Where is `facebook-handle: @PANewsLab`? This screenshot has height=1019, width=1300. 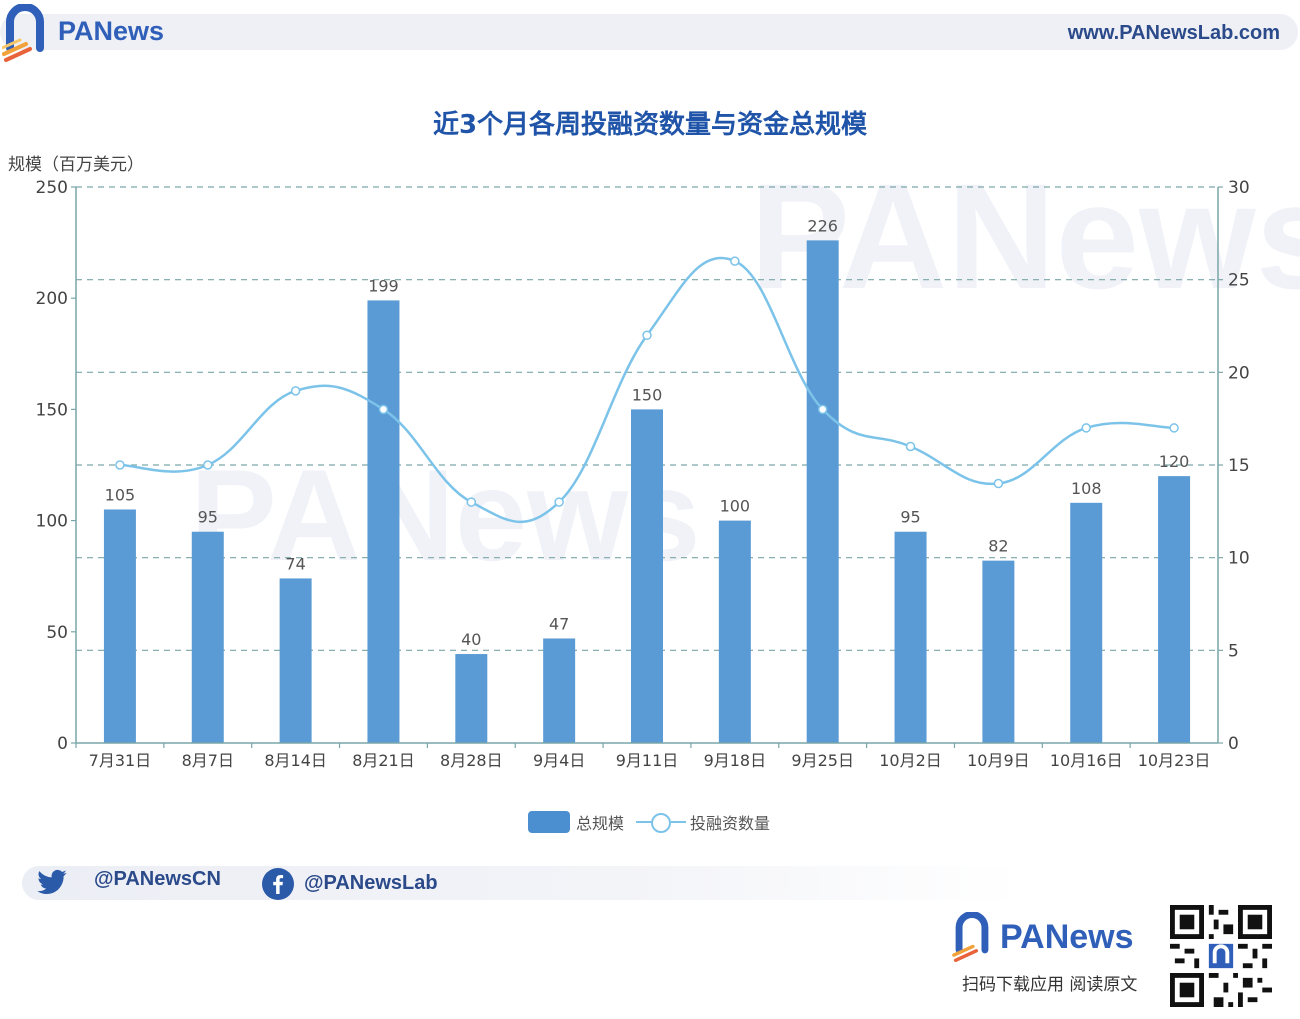
facebook-handle: @PANewsLab is located at coordinates (371, 883).